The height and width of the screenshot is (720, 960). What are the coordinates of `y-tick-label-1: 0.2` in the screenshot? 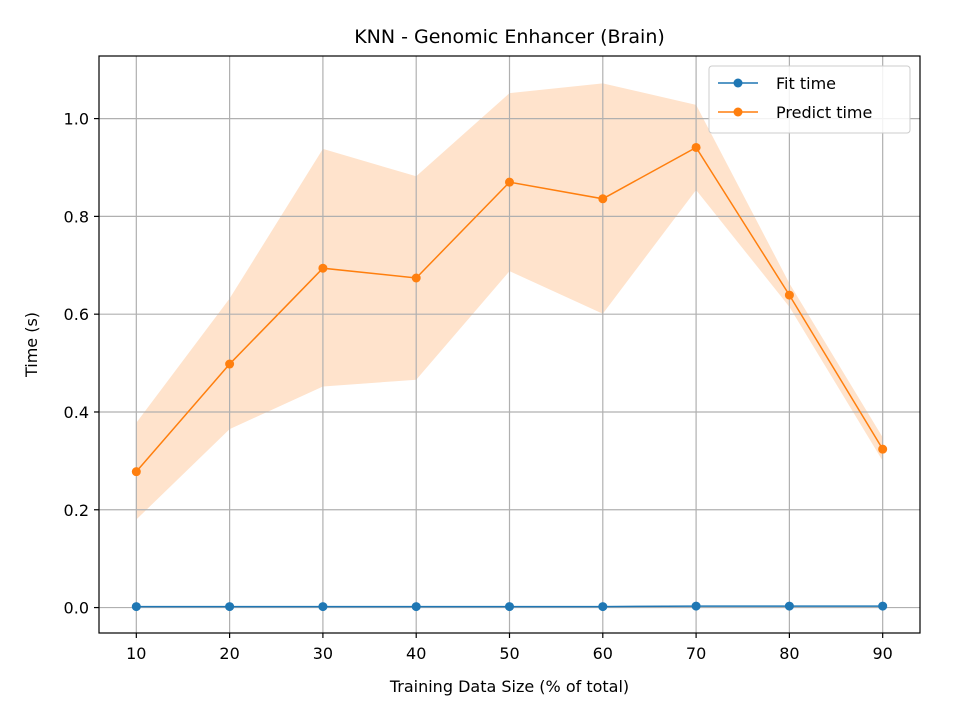 It's located at (76, 510).